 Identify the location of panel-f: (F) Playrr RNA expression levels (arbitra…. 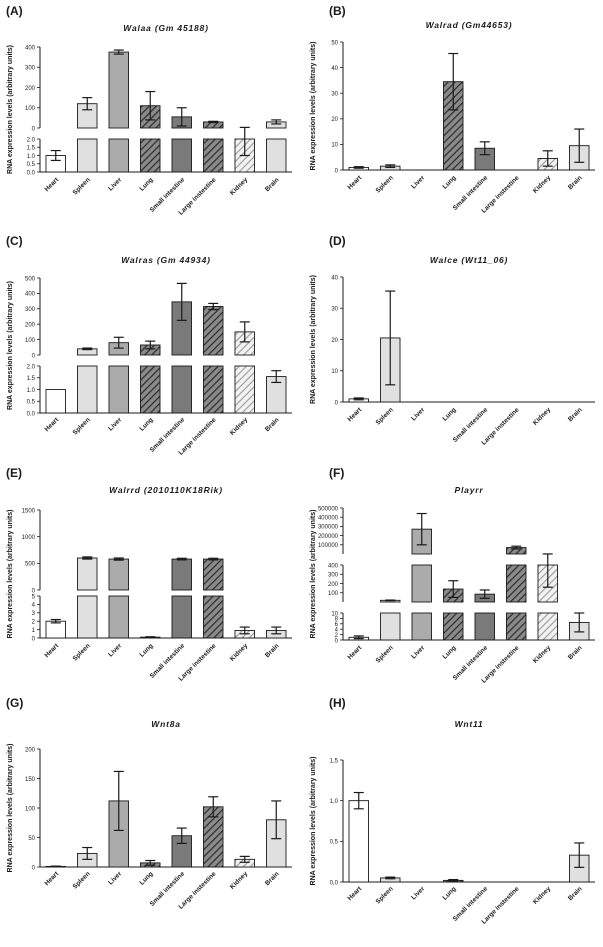
(453, 576).